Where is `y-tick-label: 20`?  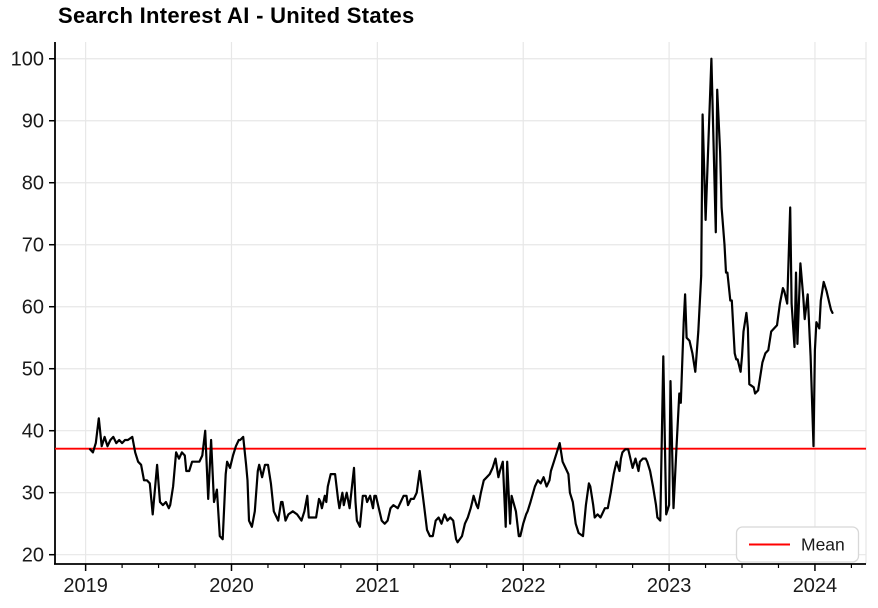
y-tick-label: 20 is located at coordinates (33, 556).